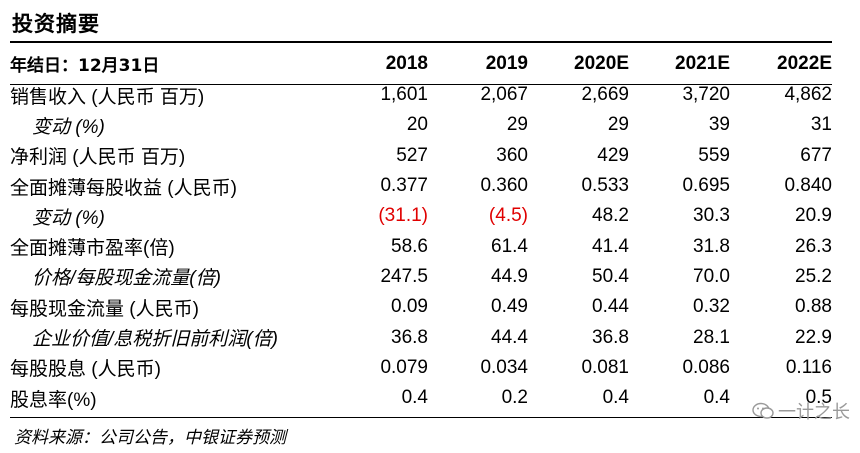  What do you see at coordinates (92, 249) in the screenshot?
I see `row-label: 全面摊薄市盈率(倍)` at bounding box center [92, 249].